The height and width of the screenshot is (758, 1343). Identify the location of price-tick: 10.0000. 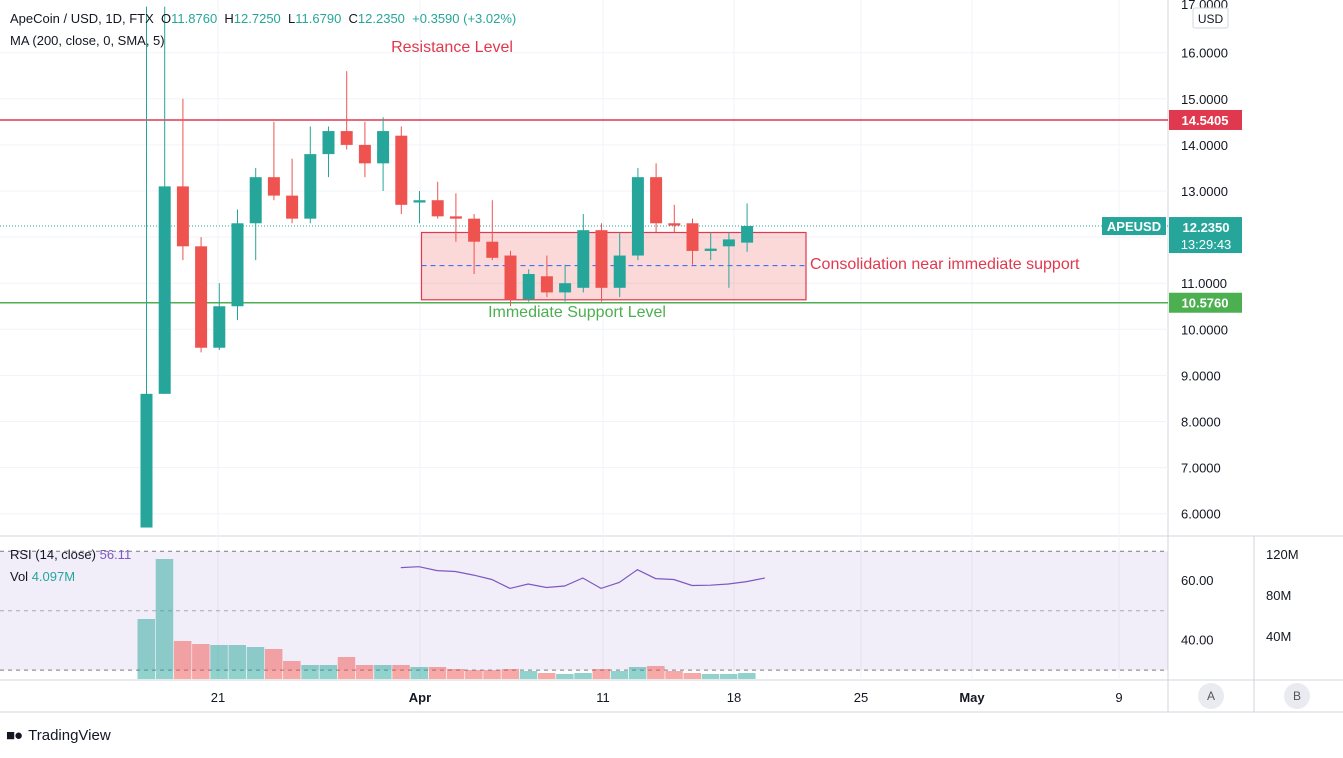
(1204, 329).